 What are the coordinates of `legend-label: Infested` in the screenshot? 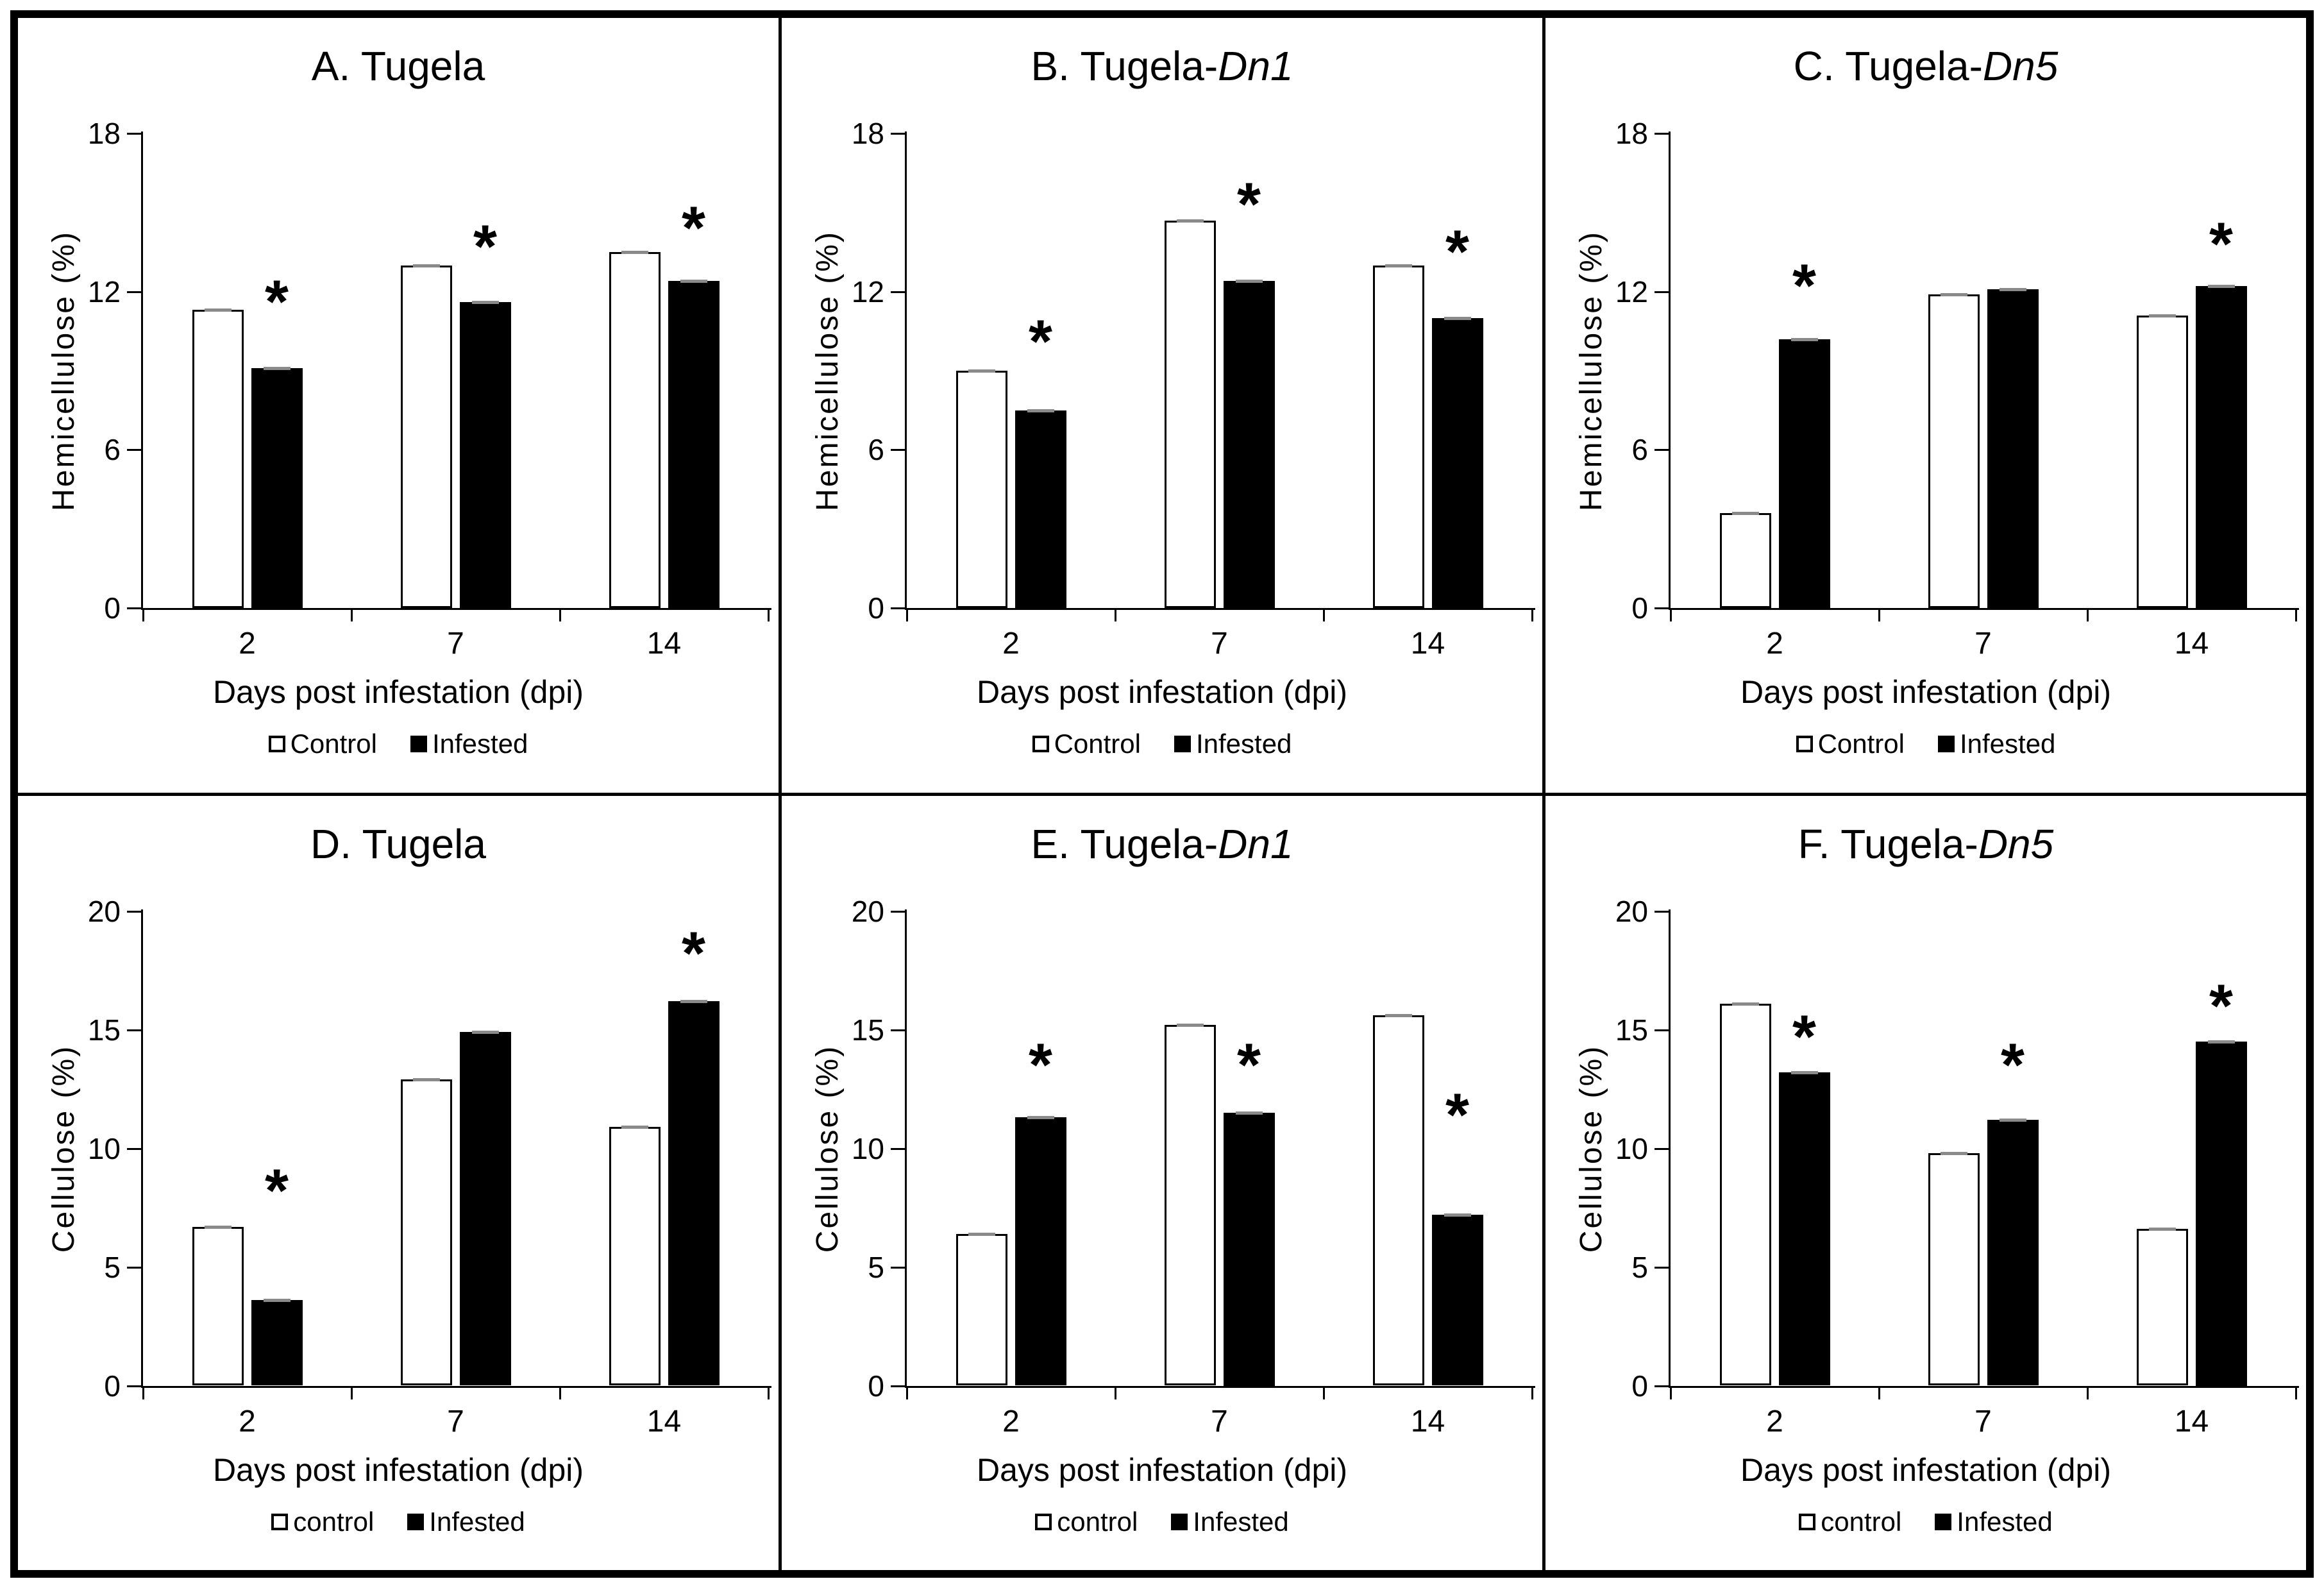 It's located at (2007, 744).